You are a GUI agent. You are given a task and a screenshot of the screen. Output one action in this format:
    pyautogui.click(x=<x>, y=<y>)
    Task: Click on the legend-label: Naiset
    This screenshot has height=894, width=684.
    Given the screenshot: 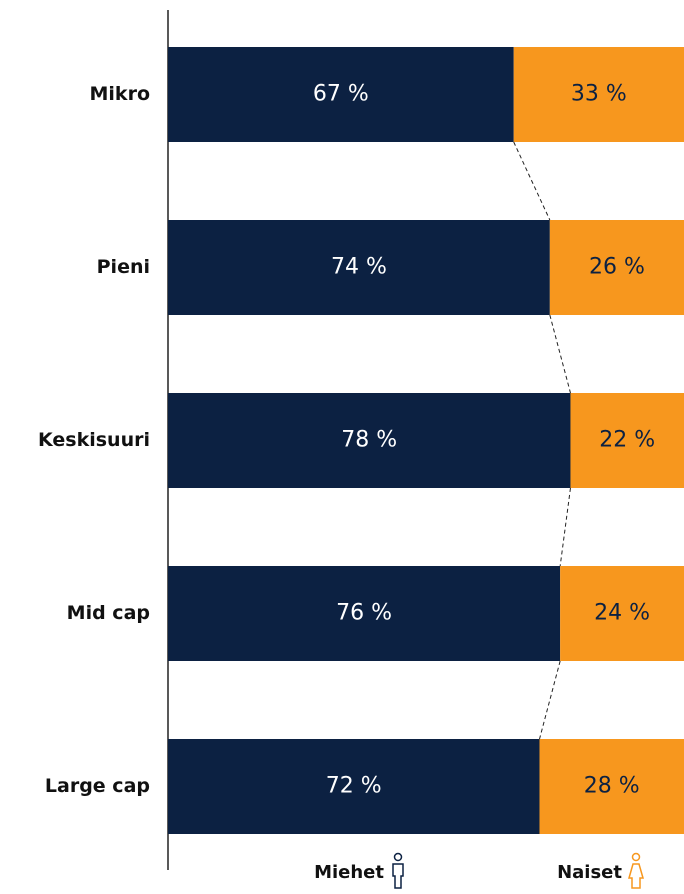 What is the action you would take?
    pyautogui.click(x=589, y=872)
    